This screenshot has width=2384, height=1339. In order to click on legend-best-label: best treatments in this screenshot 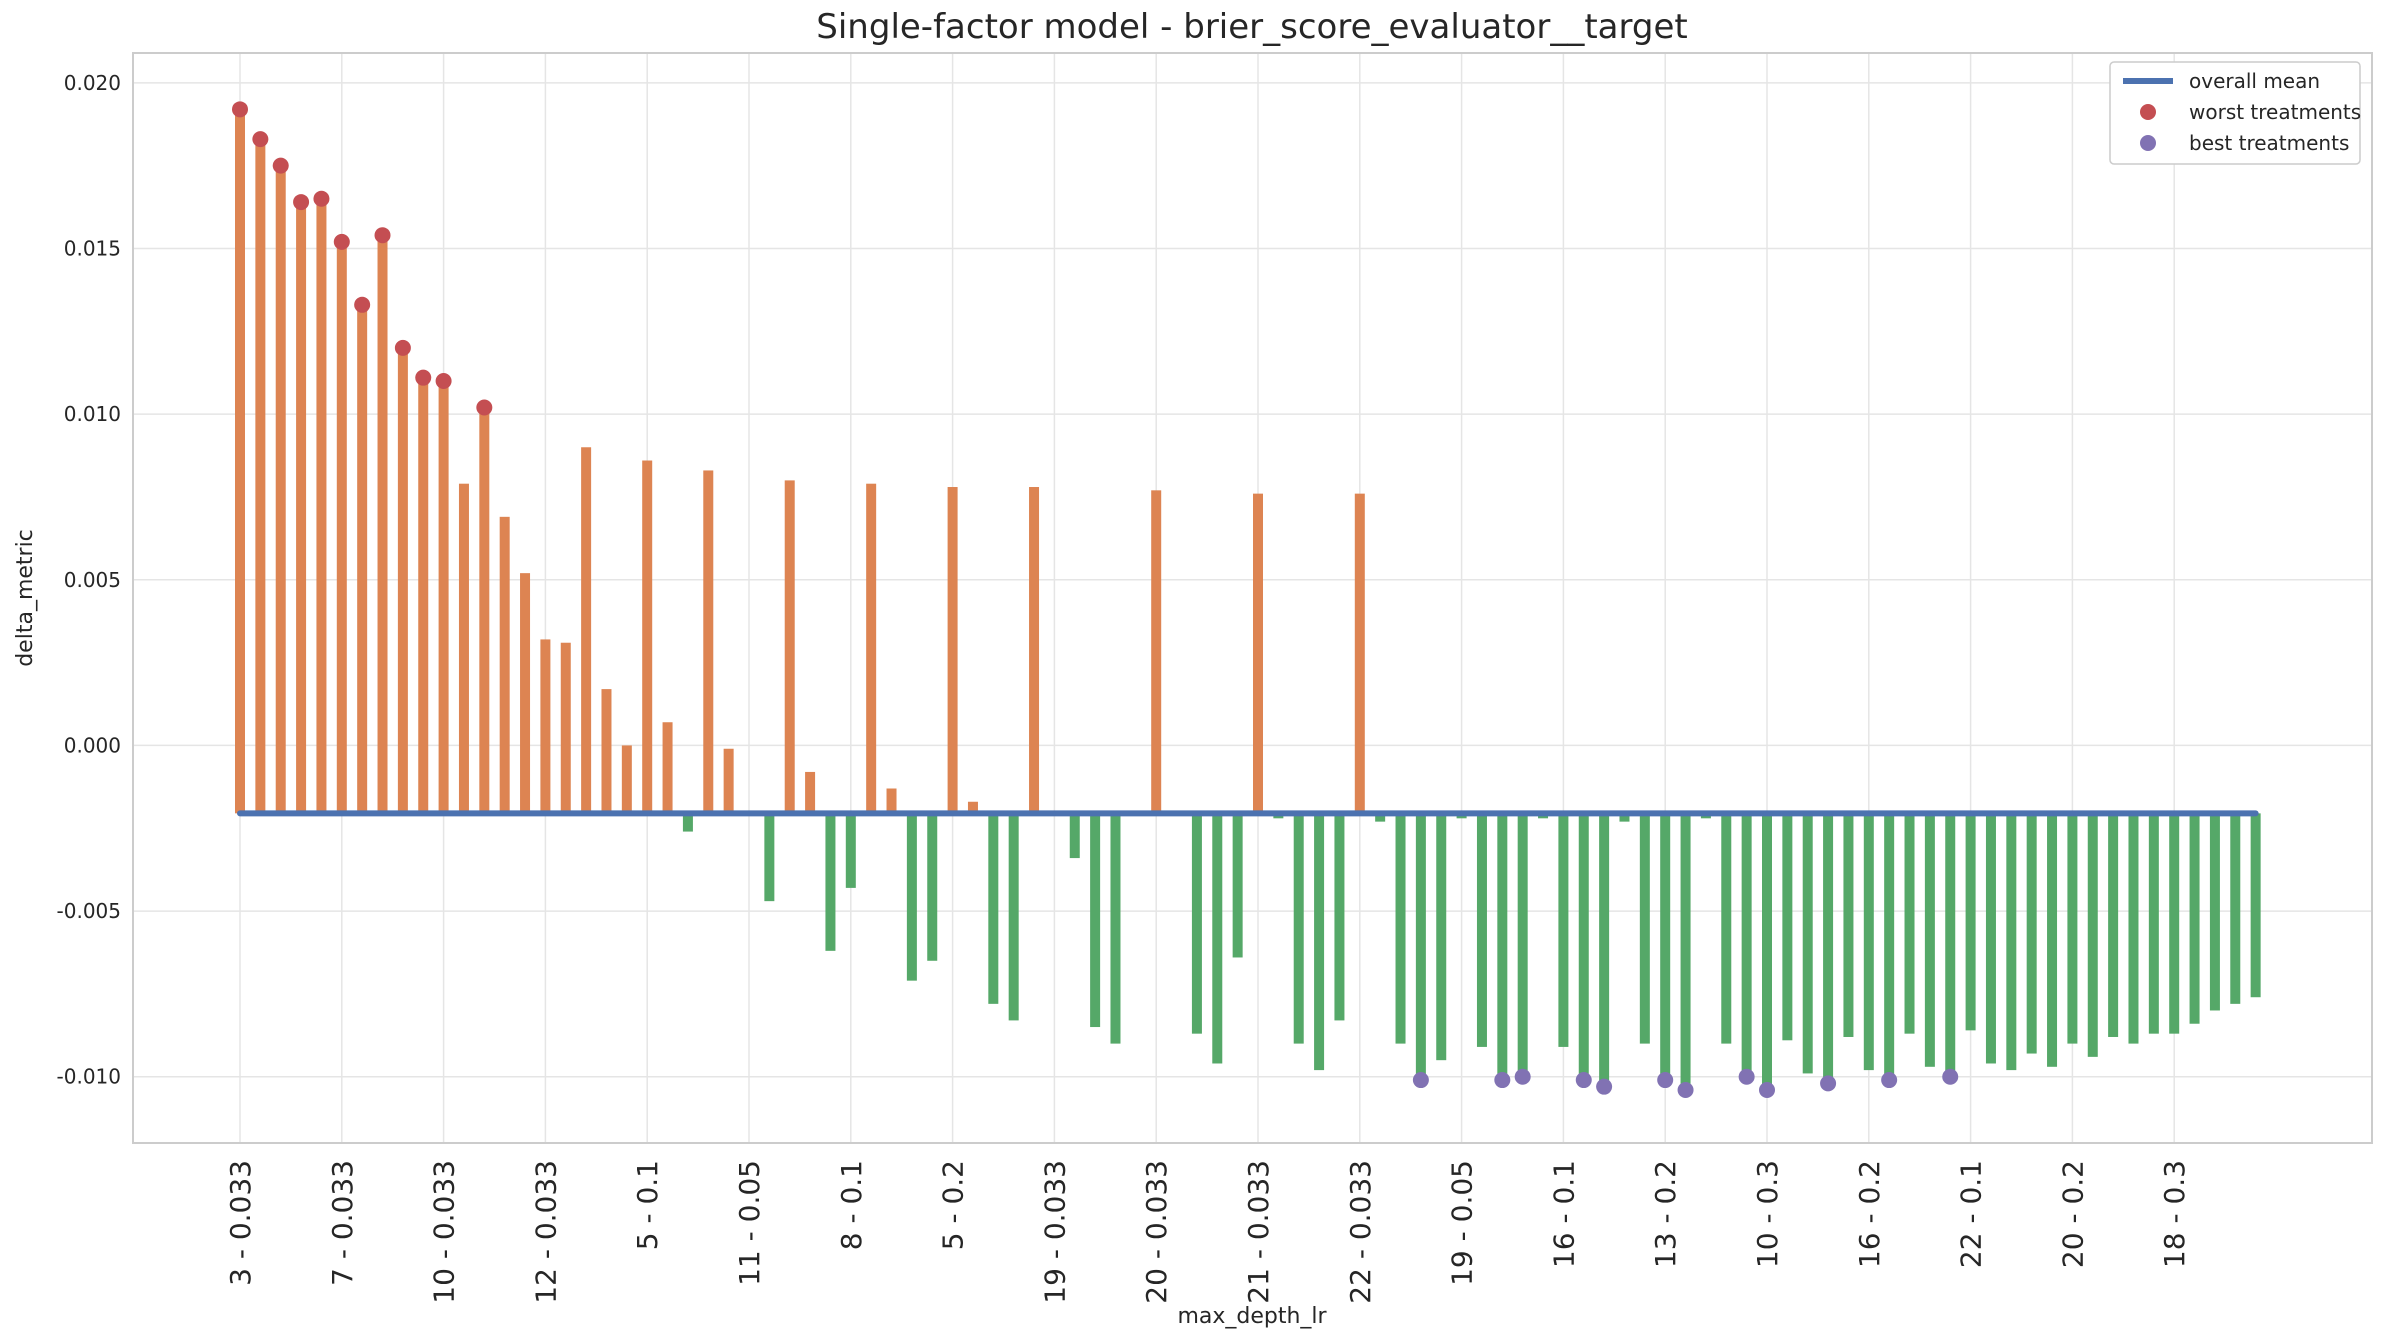, I will do `click(2269, 143)`.